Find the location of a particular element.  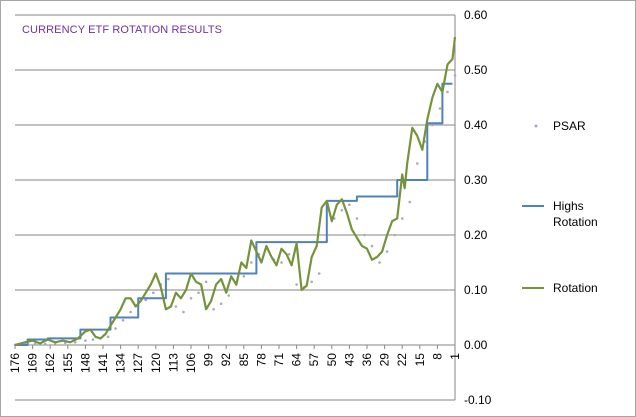

x-tick-label: 127 is located at coordinates (138, 363).